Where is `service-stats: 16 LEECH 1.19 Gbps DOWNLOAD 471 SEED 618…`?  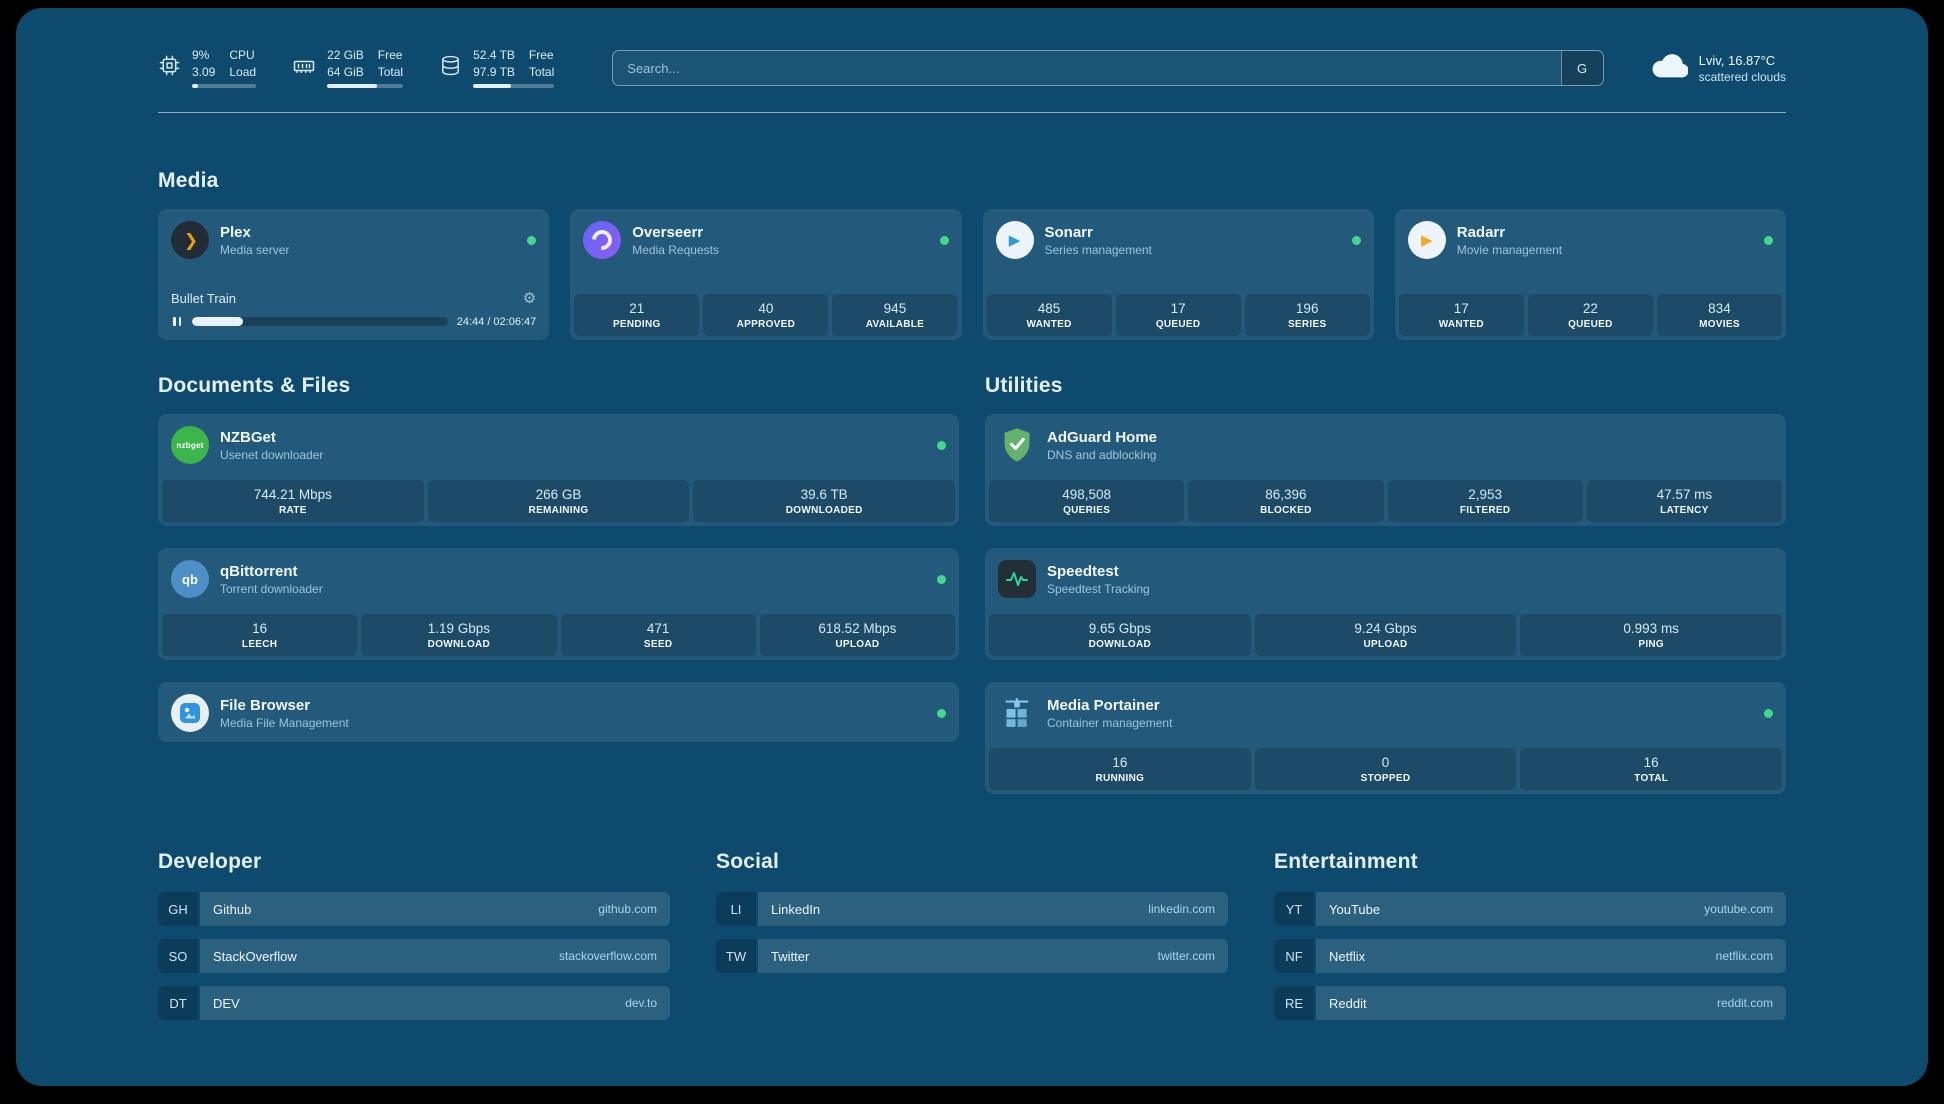 service-stats: 16 LEECH 1.19 Gbps DOWNLOAD 471 SEED 618… is located at coordinates (558, 637).